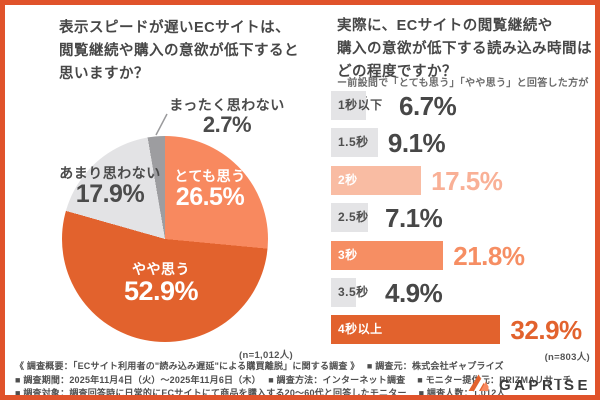  I want to click on bar-category-label: 3秒, so click(348, 254).